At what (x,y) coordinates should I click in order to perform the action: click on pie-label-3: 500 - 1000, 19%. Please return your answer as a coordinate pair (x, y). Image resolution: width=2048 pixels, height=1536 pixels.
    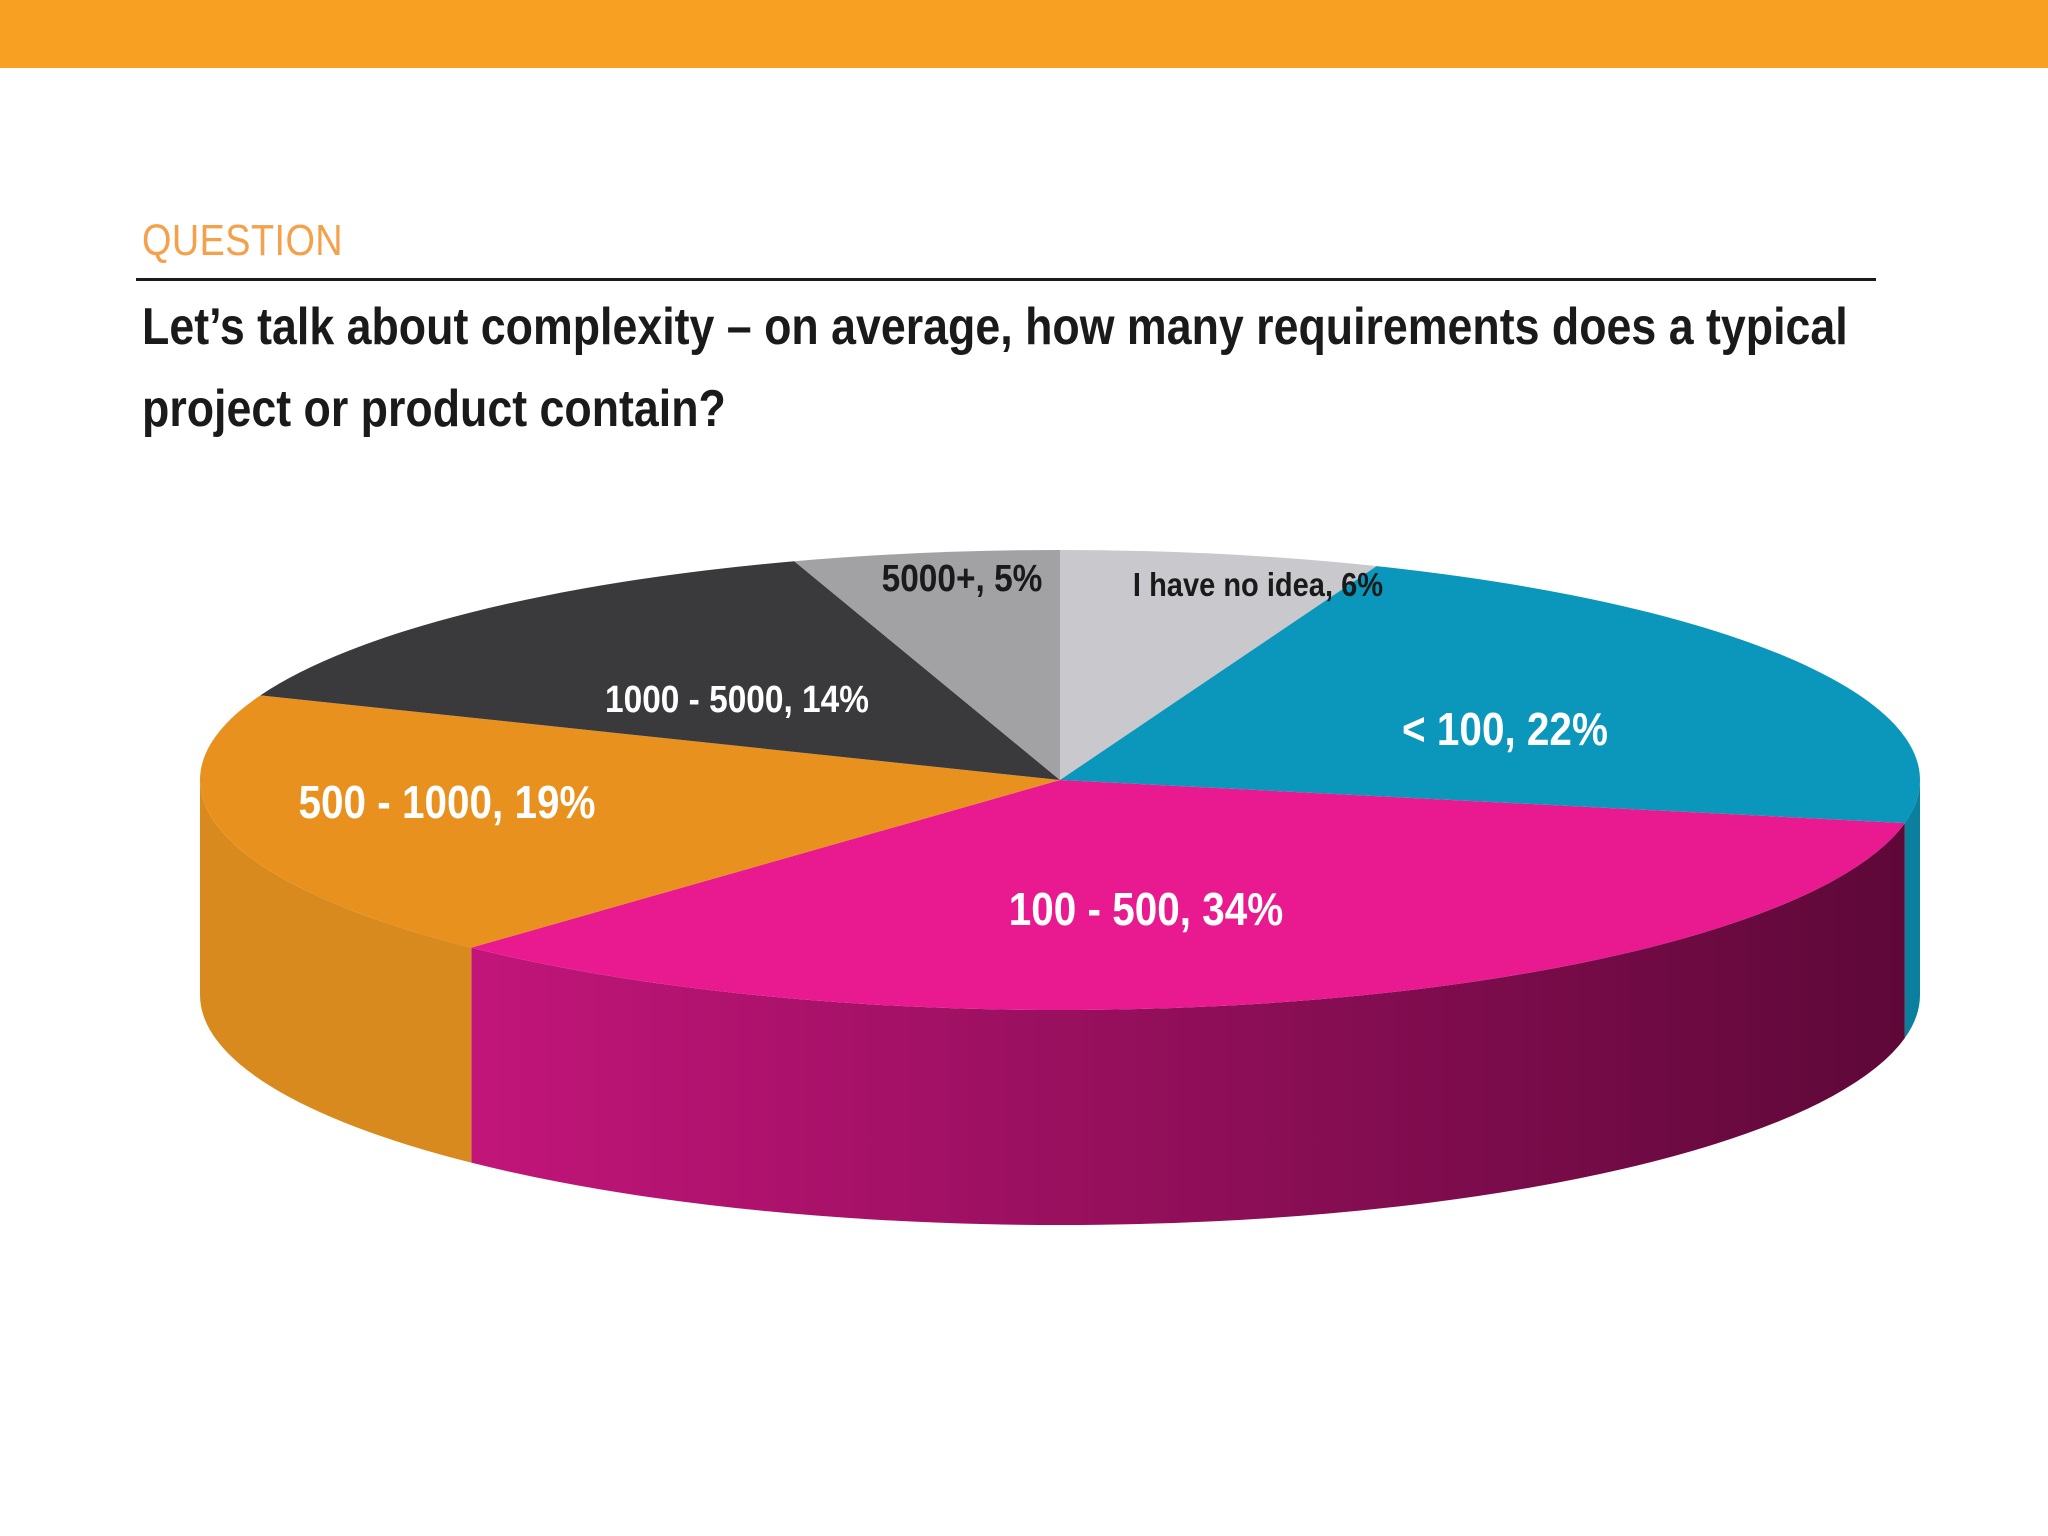
    Looking at the image, I should click on (447, 803).